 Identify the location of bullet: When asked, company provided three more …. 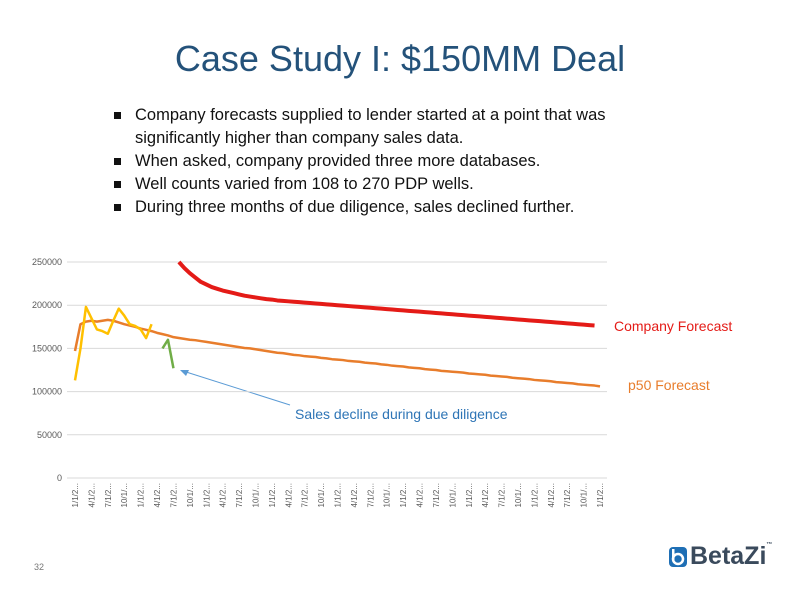
(392, 161).